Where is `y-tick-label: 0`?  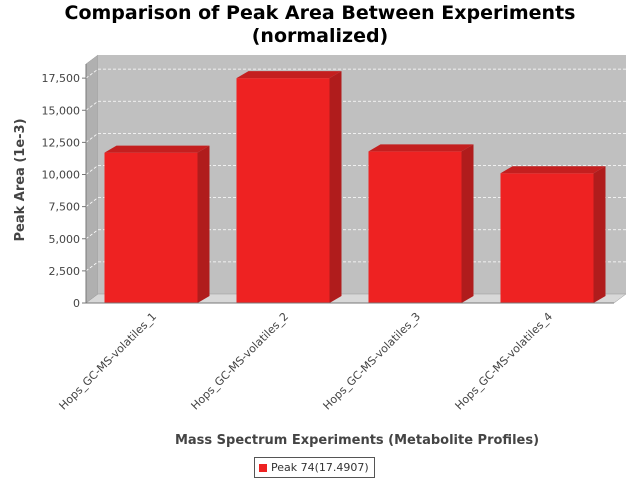
y-tick-label: 0 is located at coordinates (76, 303).